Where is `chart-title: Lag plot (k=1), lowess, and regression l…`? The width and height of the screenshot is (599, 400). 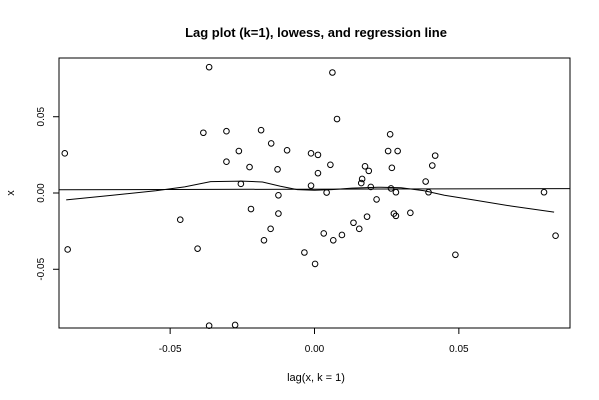
chart-title: Lag plot (k=1), lowess, and regression l… is located at coordinates (316, 32).